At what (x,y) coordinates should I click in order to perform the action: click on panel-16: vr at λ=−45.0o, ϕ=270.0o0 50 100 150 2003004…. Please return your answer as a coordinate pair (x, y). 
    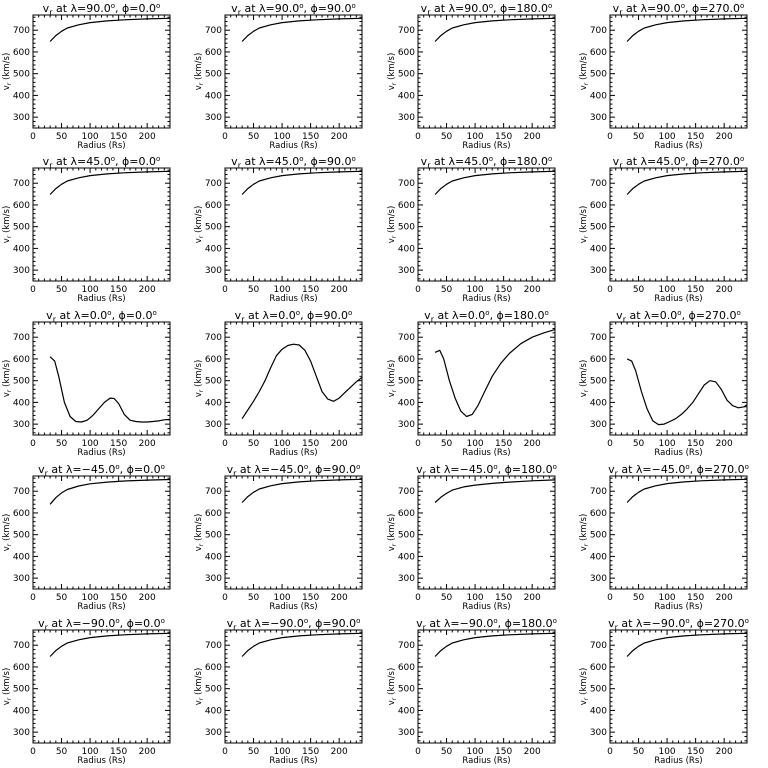
    Looking at the image, I should click on (664, 537).